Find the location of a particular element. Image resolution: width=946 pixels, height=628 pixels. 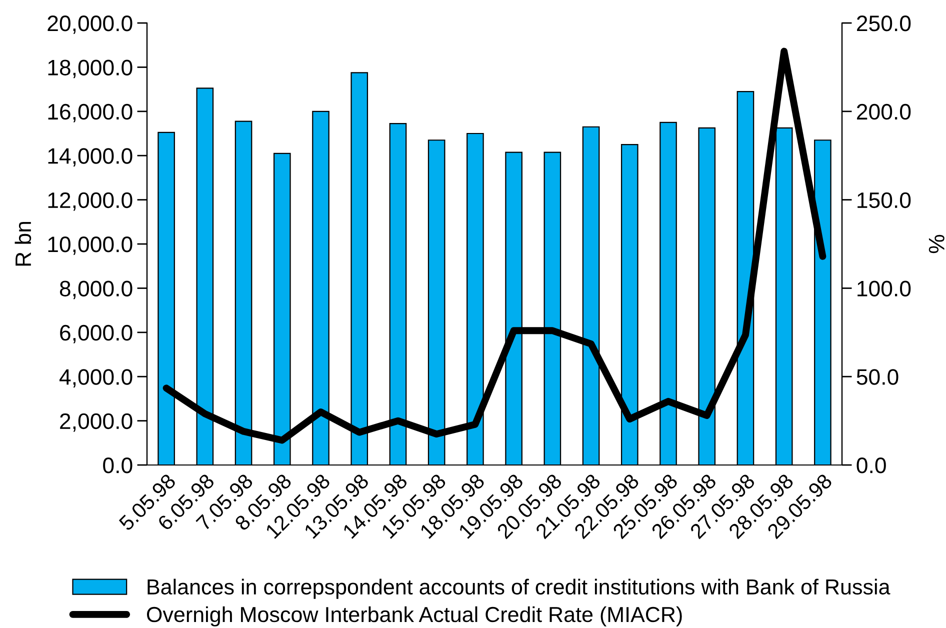

y-tick-label: 14,000.0 is located at coordinates (90, 157).